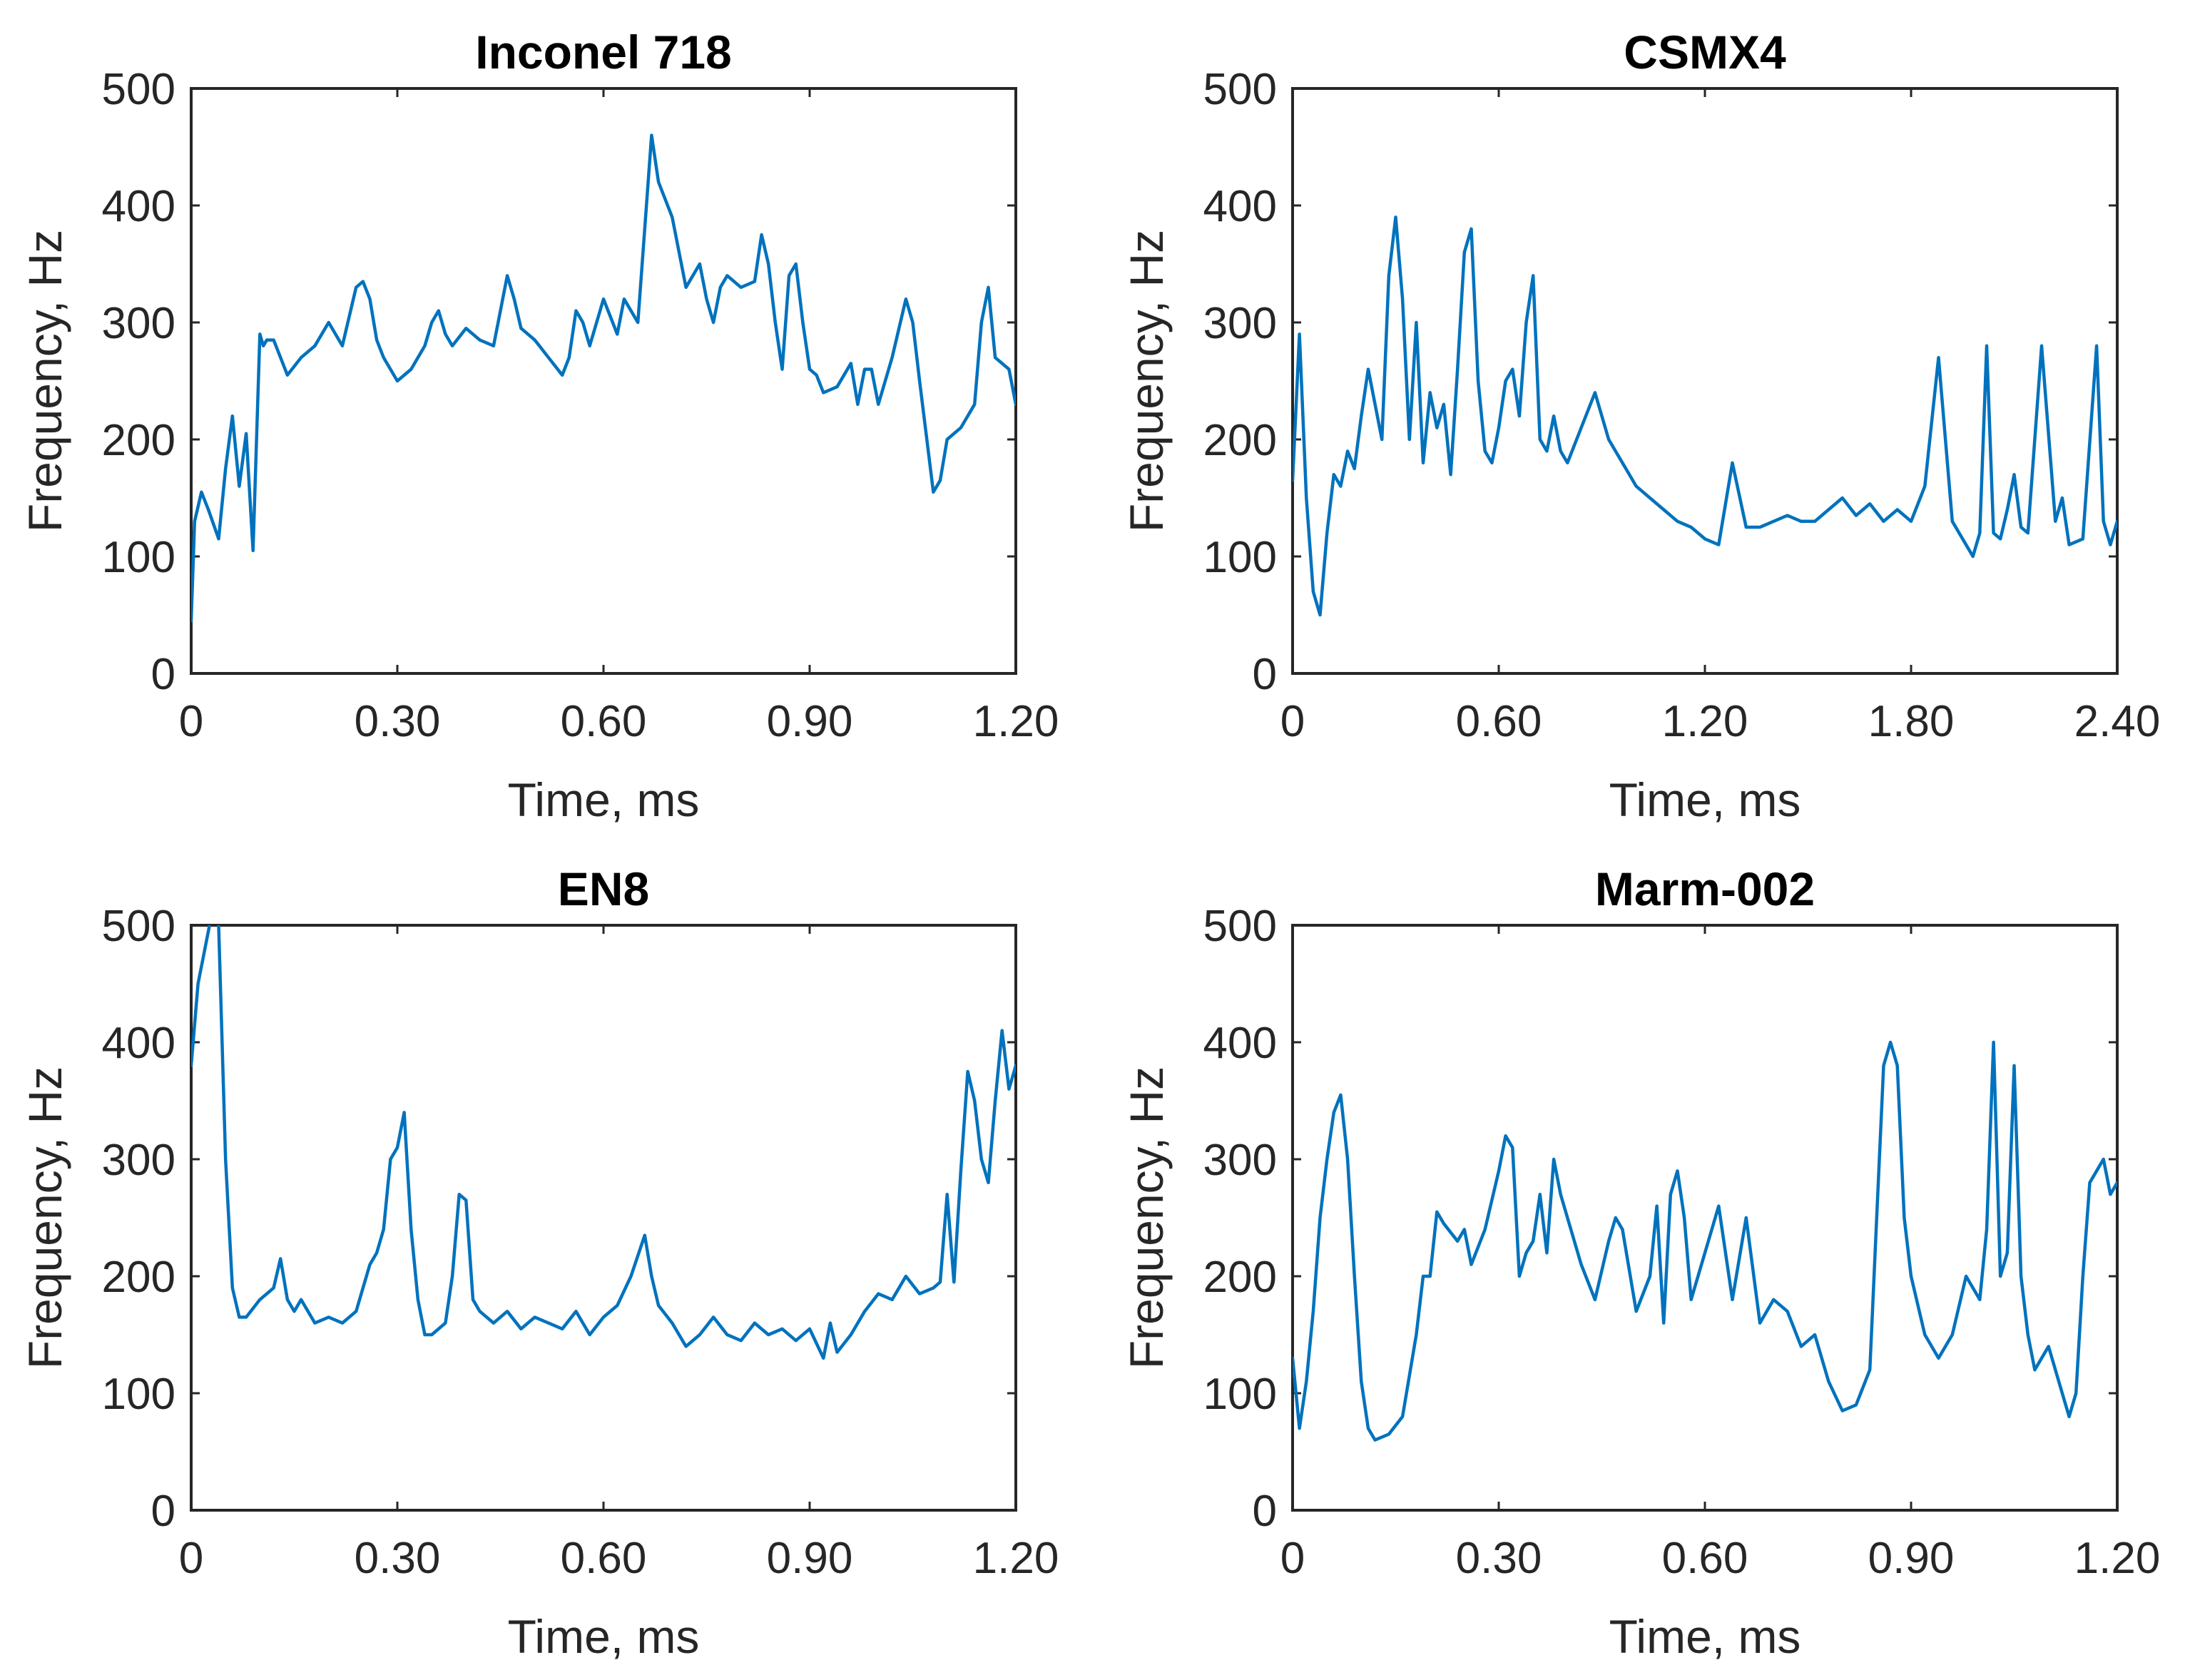 The image size is (2185, 1680). I want to click on chart-title: EN8, so click(603, 888).